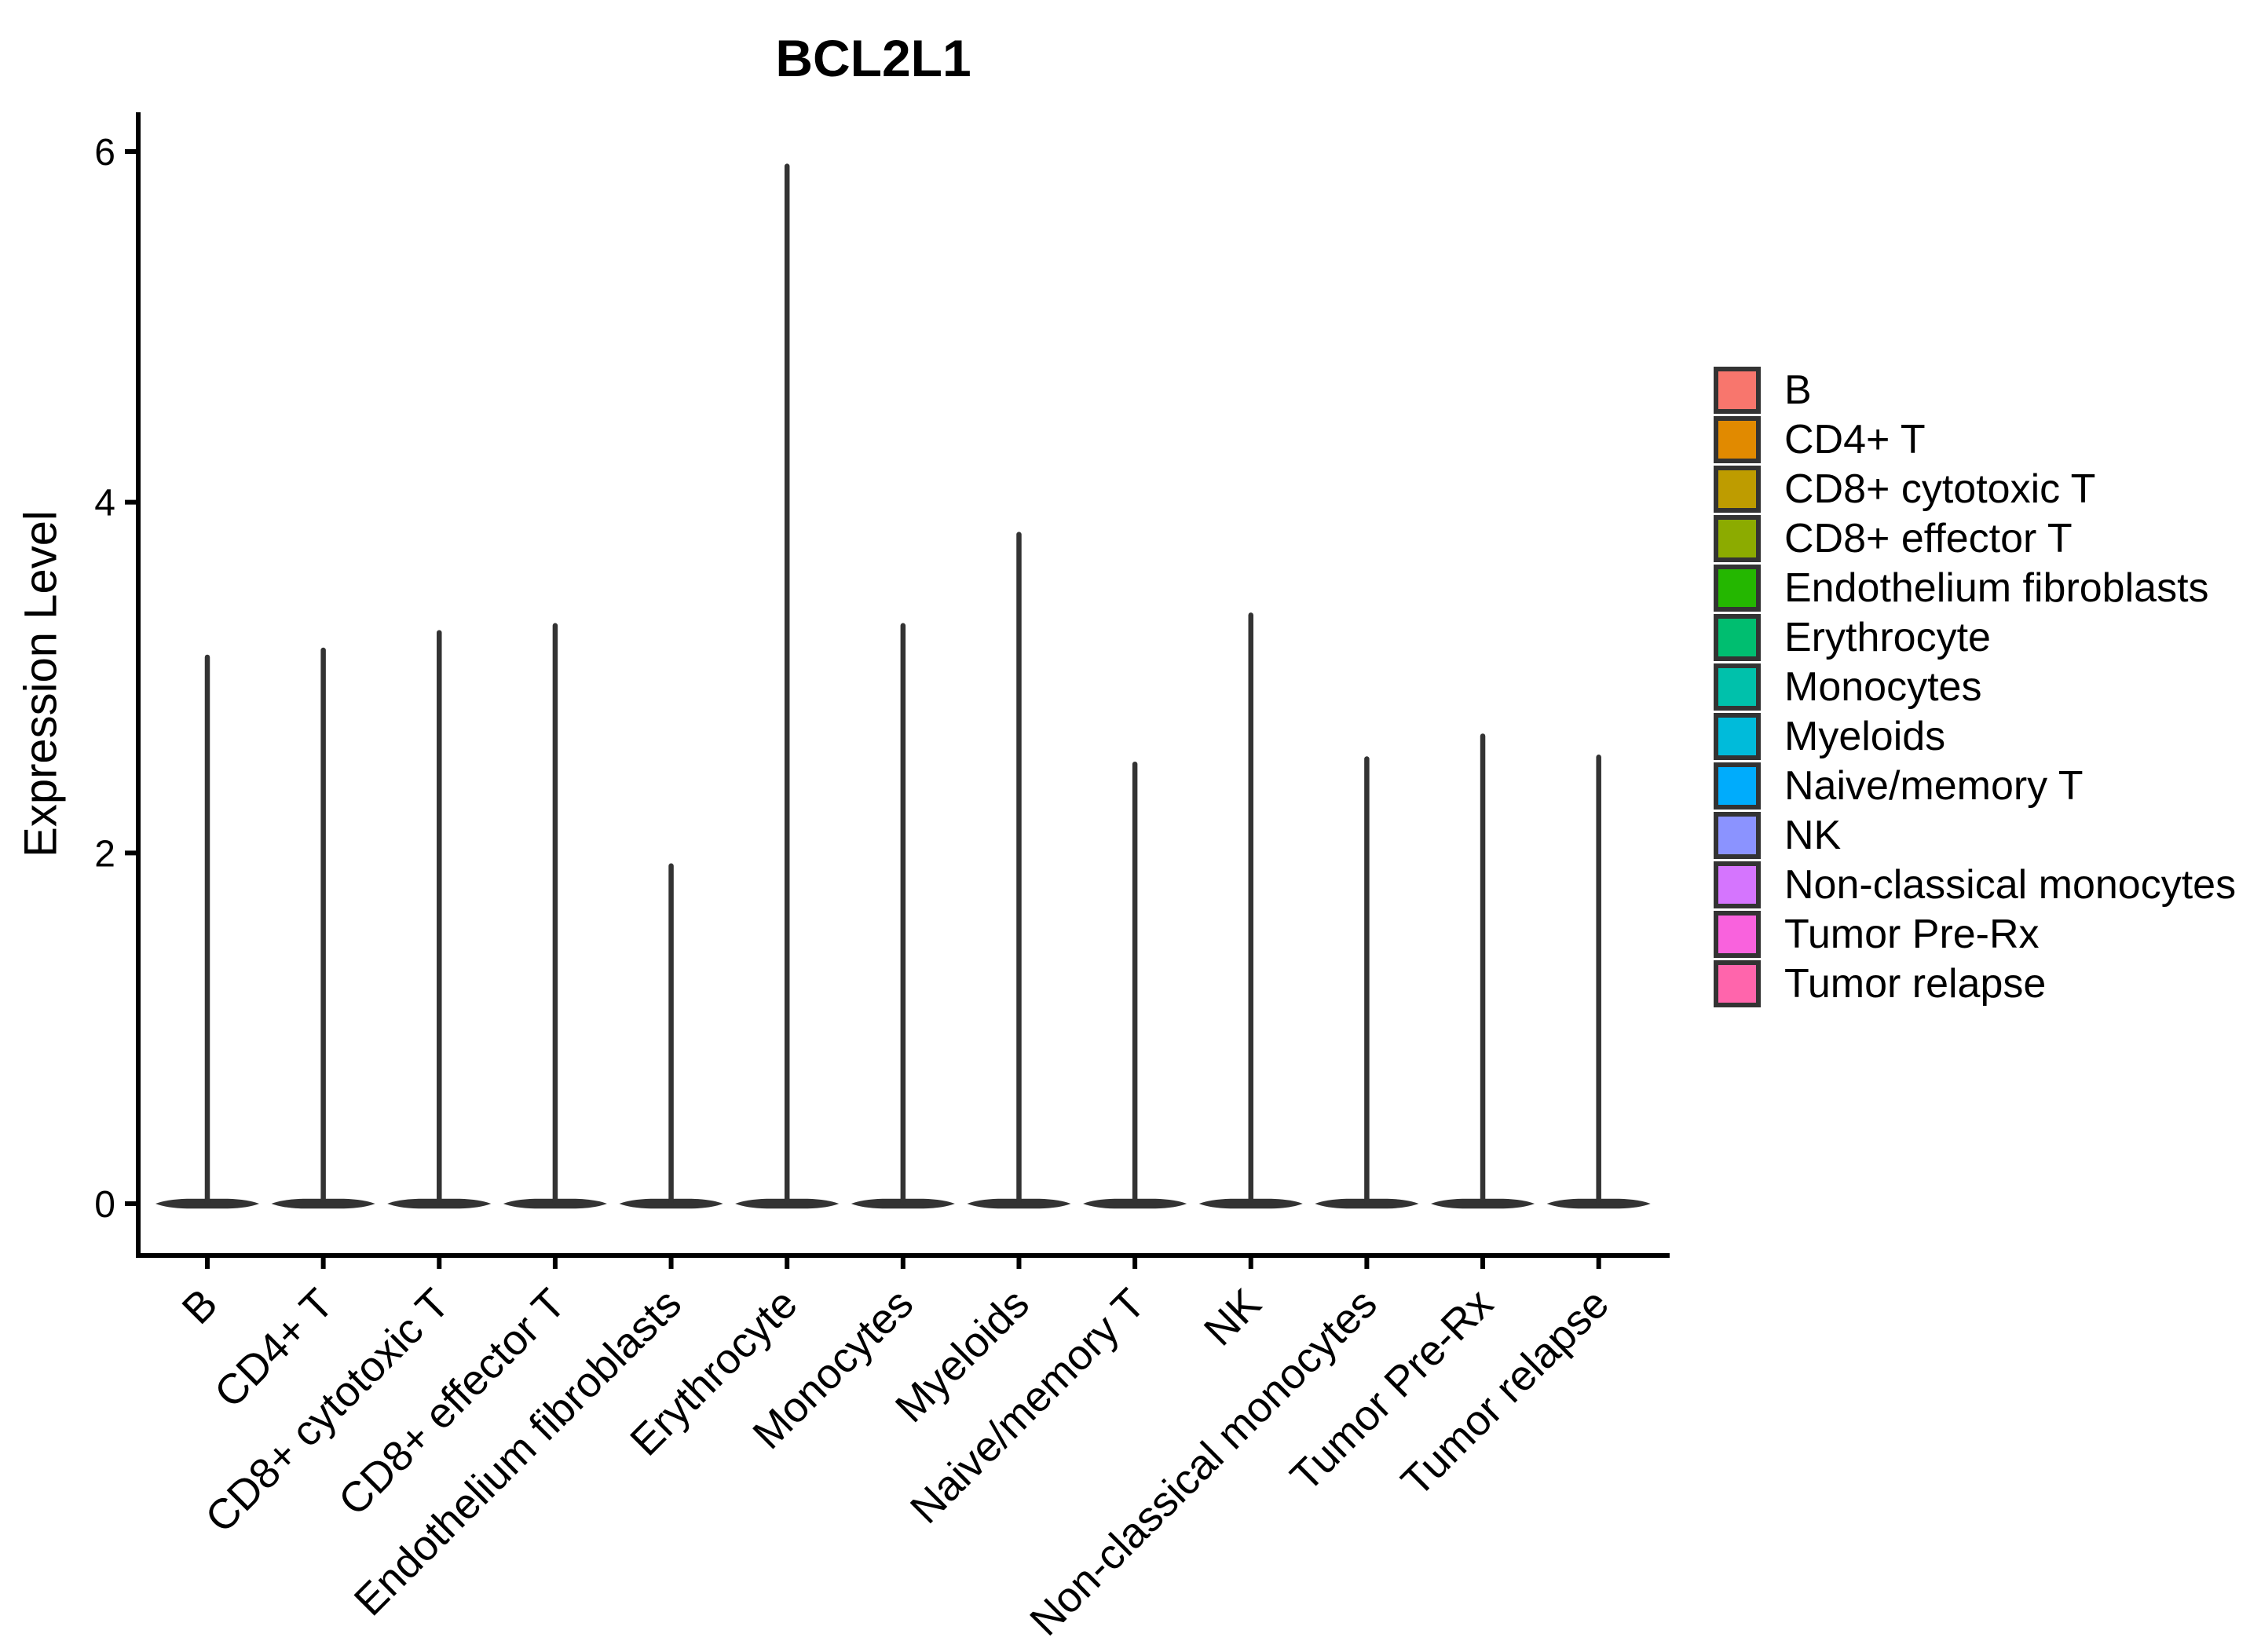 This screenshot has height=1652, width=2261. Describe the element at coordinates (1975, 736) in the screenshot. I see `legend-item: Myeloids` at that location.